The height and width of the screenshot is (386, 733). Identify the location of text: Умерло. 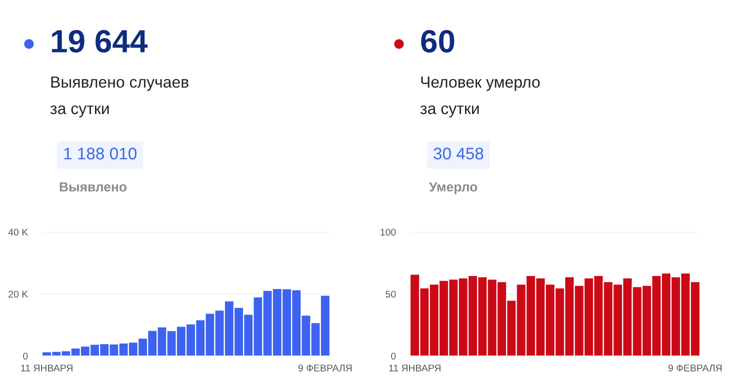
(453, 188).